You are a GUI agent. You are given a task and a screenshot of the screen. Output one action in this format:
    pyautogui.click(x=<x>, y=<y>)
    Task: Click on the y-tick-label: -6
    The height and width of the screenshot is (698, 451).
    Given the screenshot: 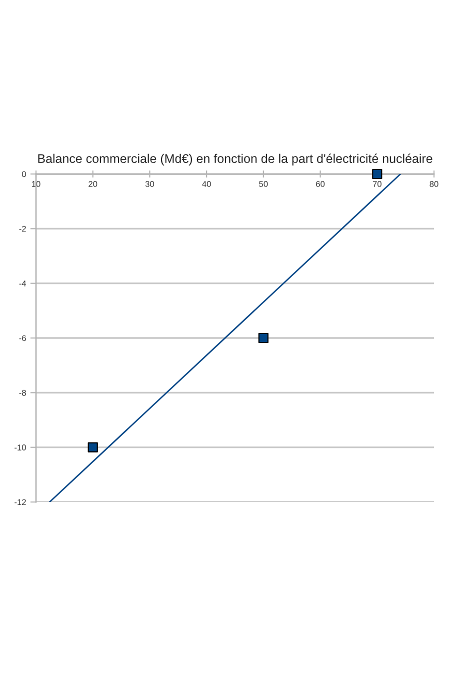 What is the action you would take?
    pyautogui.click(x=22, y=338)
    